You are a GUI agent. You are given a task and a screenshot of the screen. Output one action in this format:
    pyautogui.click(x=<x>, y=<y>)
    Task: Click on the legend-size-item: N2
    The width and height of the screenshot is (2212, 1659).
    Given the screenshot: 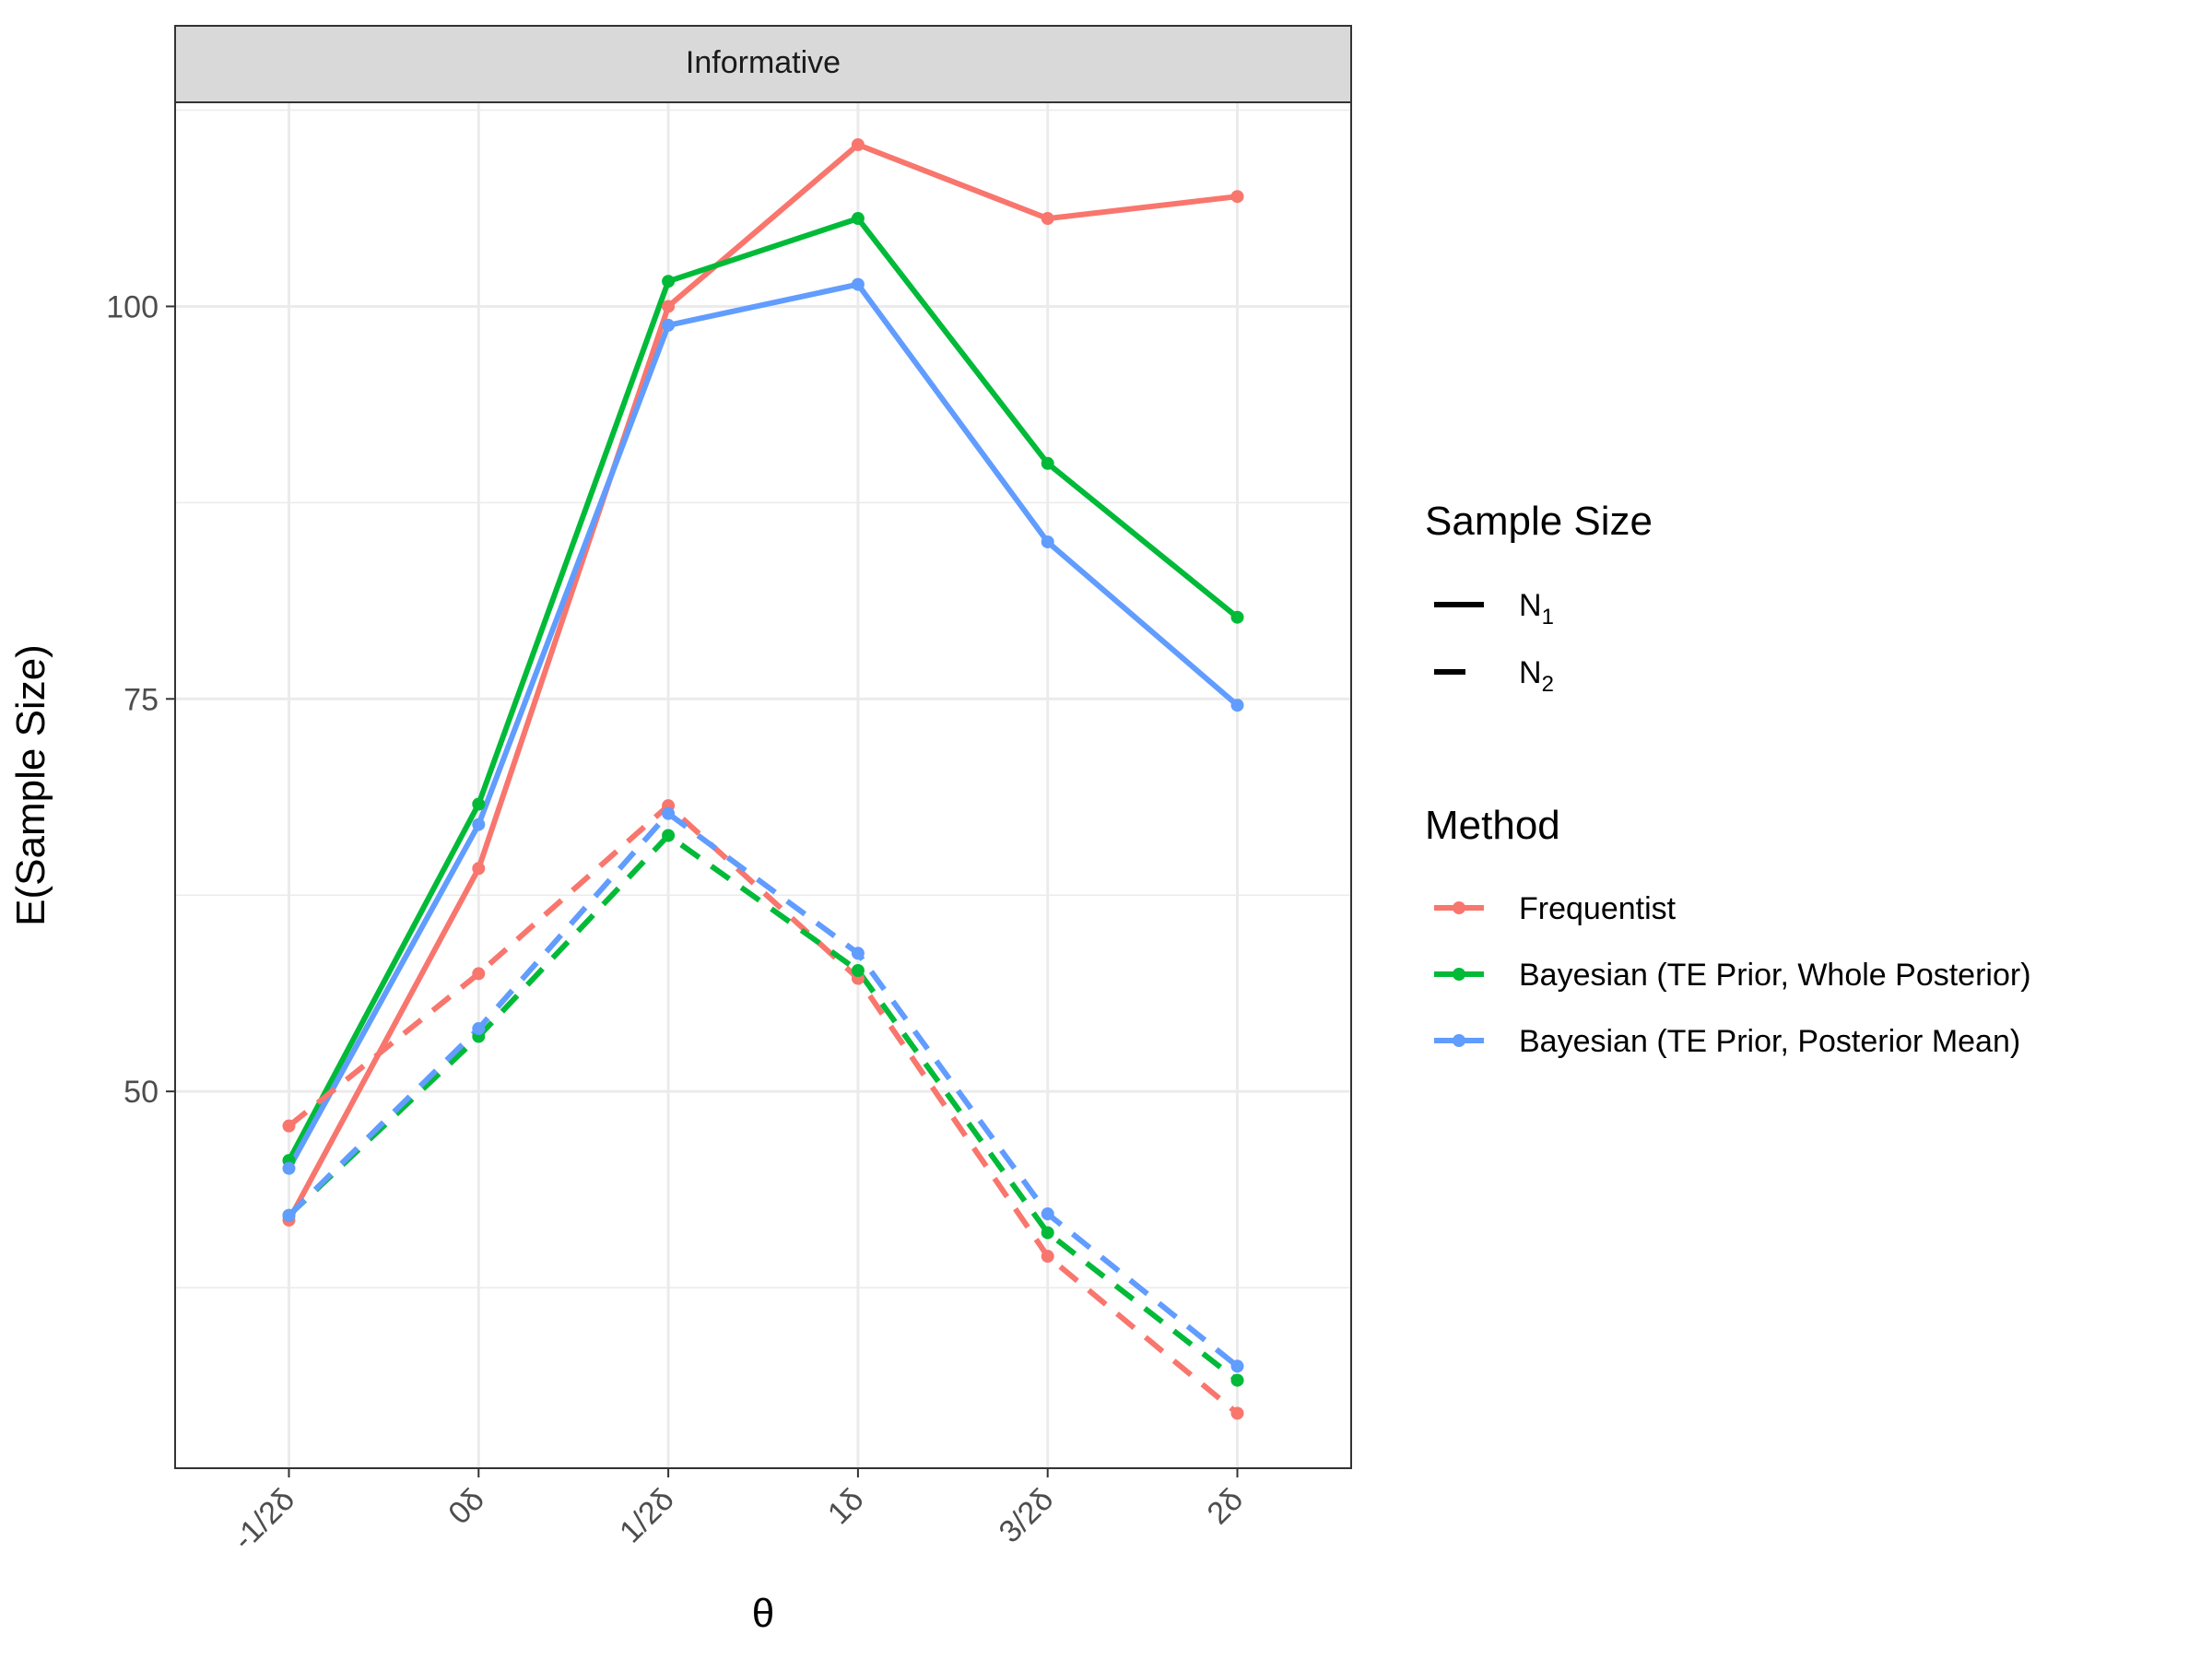 What is the action you would take?
    pyautogui.click(x=1494, y=676)
    